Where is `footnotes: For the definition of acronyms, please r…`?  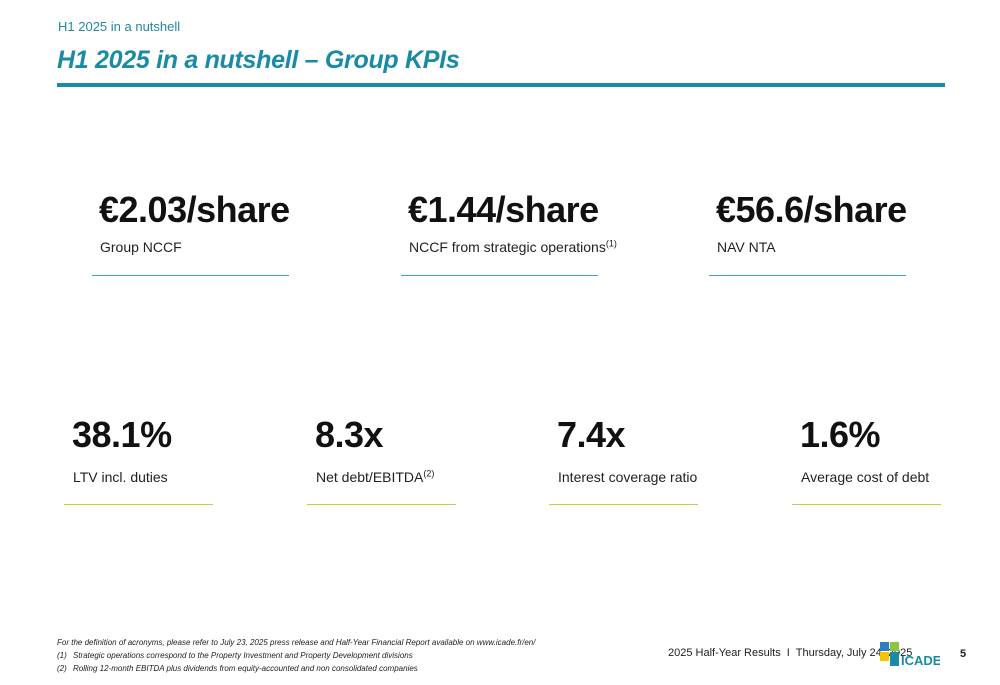 footnotes: For the definition of acronyms, please r… is located at coordinates (296, 655).